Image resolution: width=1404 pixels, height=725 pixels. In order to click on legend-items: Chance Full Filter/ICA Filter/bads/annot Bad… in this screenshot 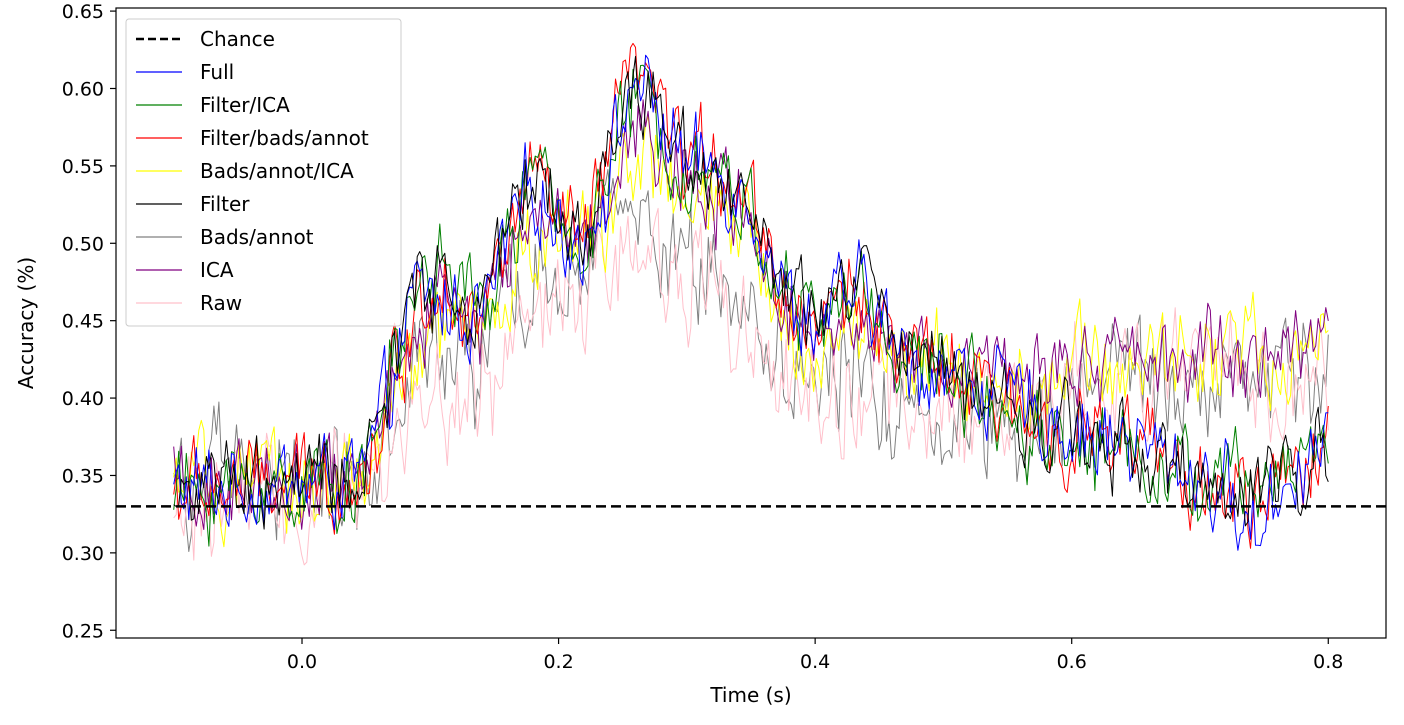, I will do `click(252, 171)`.